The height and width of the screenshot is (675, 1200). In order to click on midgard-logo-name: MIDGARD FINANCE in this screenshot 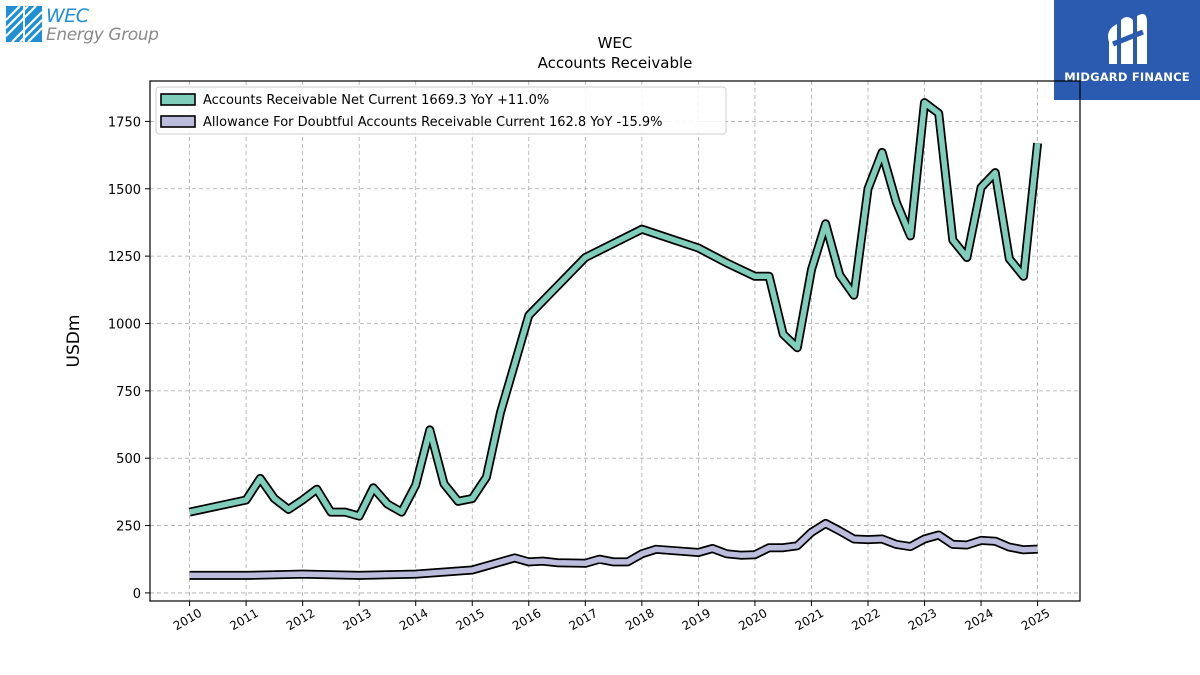, I will do `click(1127, 77)`.